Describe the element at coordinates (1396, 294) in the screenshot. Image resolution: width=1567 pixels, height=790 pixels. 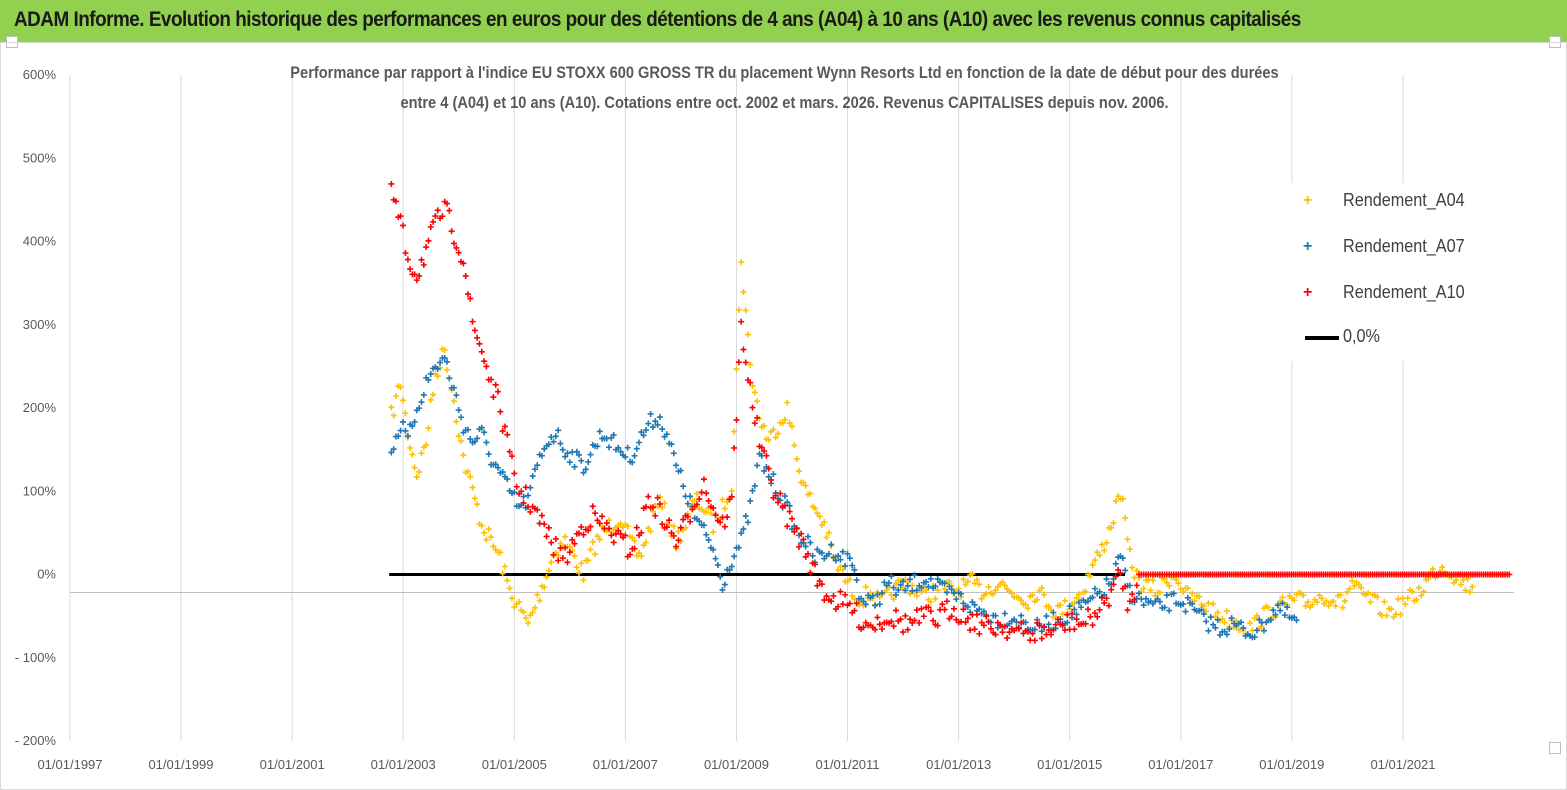
I see `legend-item-a10: + Rendement_A10` at that location.